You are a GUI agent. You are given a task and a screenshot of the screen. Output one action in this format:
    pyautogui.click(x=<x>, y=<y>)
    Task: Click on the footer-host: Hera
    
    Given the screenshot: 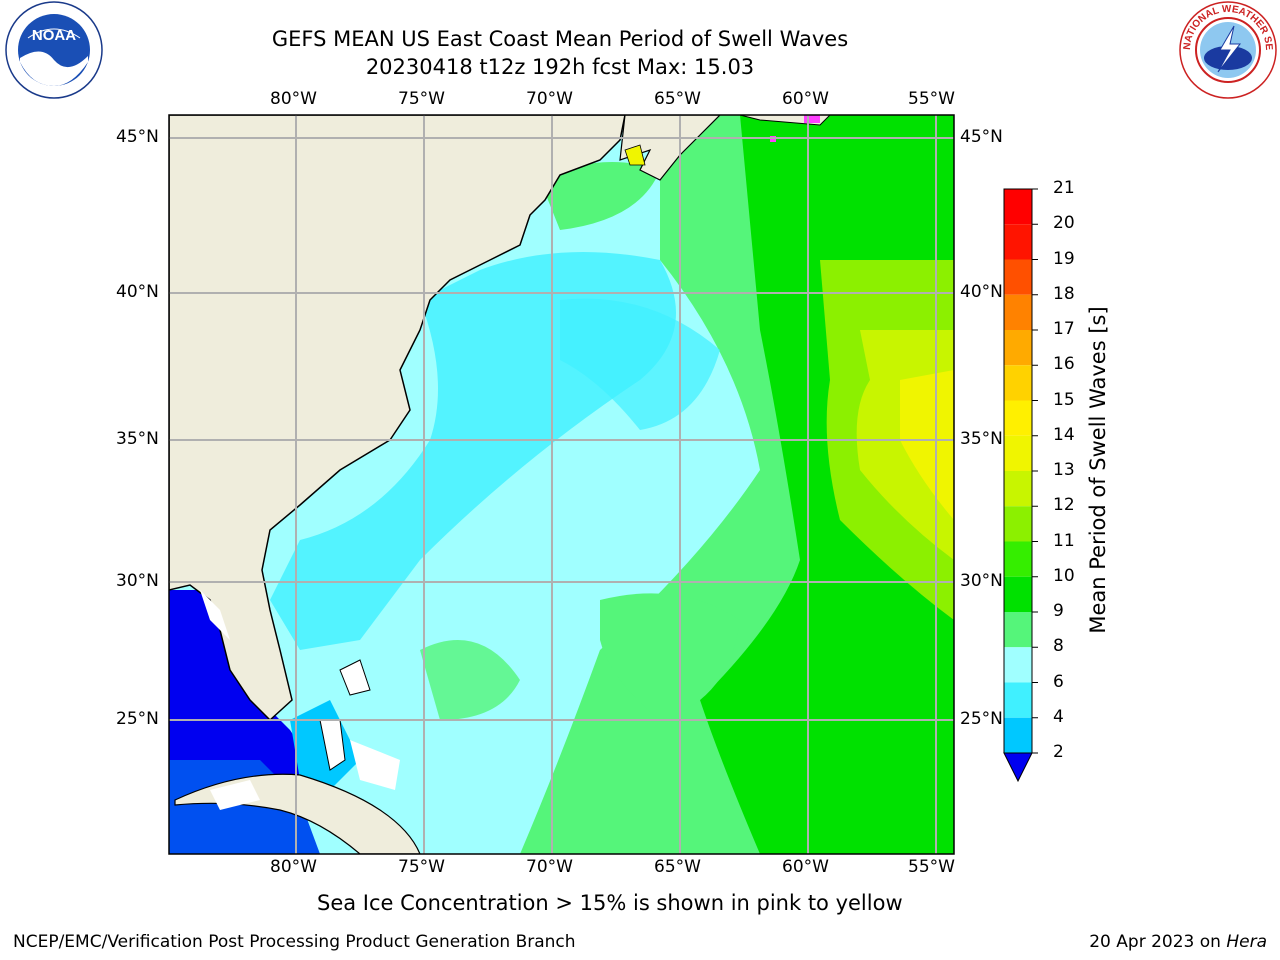 What is the action you would take?
    pyautogui.click(x=1246, y=942)
    